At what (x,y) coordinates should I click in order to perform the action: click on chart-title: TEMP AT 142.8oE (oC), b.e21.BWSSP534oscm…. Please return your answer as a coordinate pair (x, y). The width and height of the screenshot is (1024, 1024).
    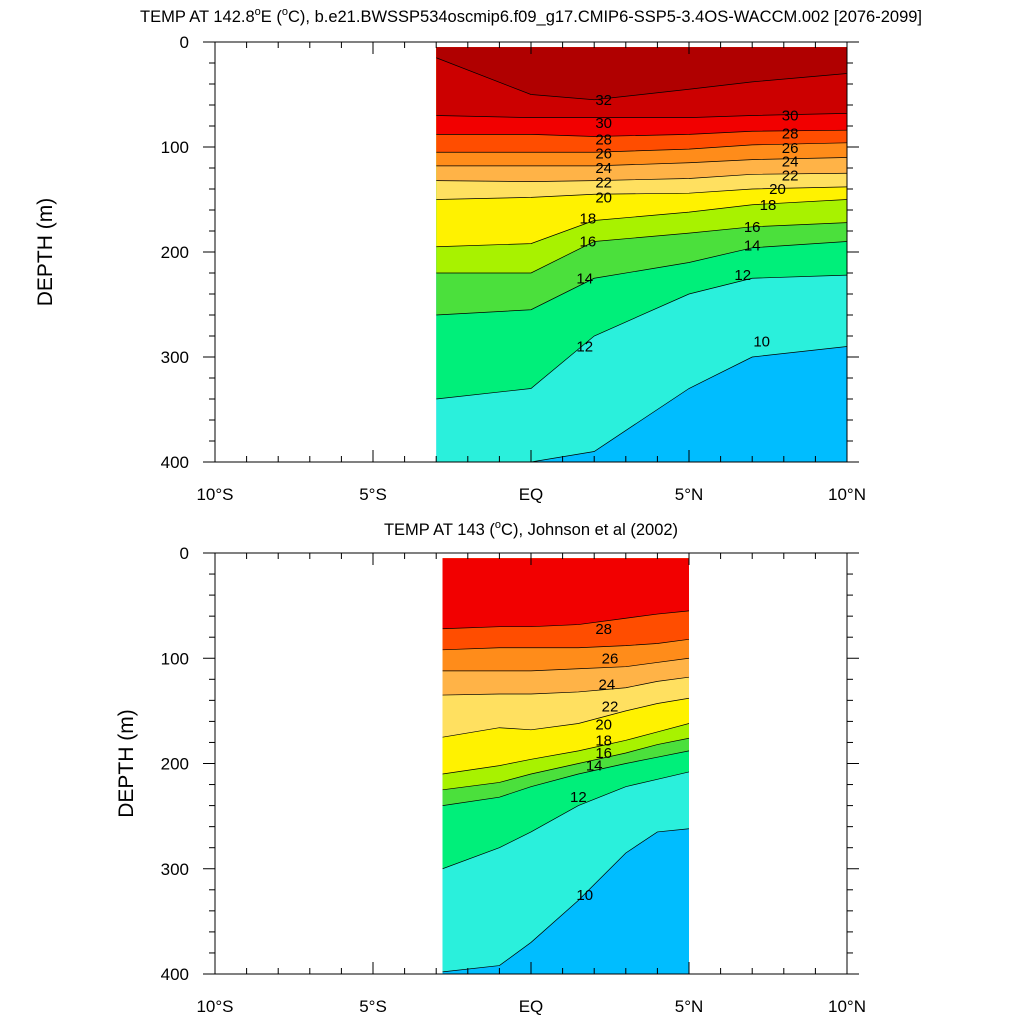
    Looking at the image, I should click on (531, 16).